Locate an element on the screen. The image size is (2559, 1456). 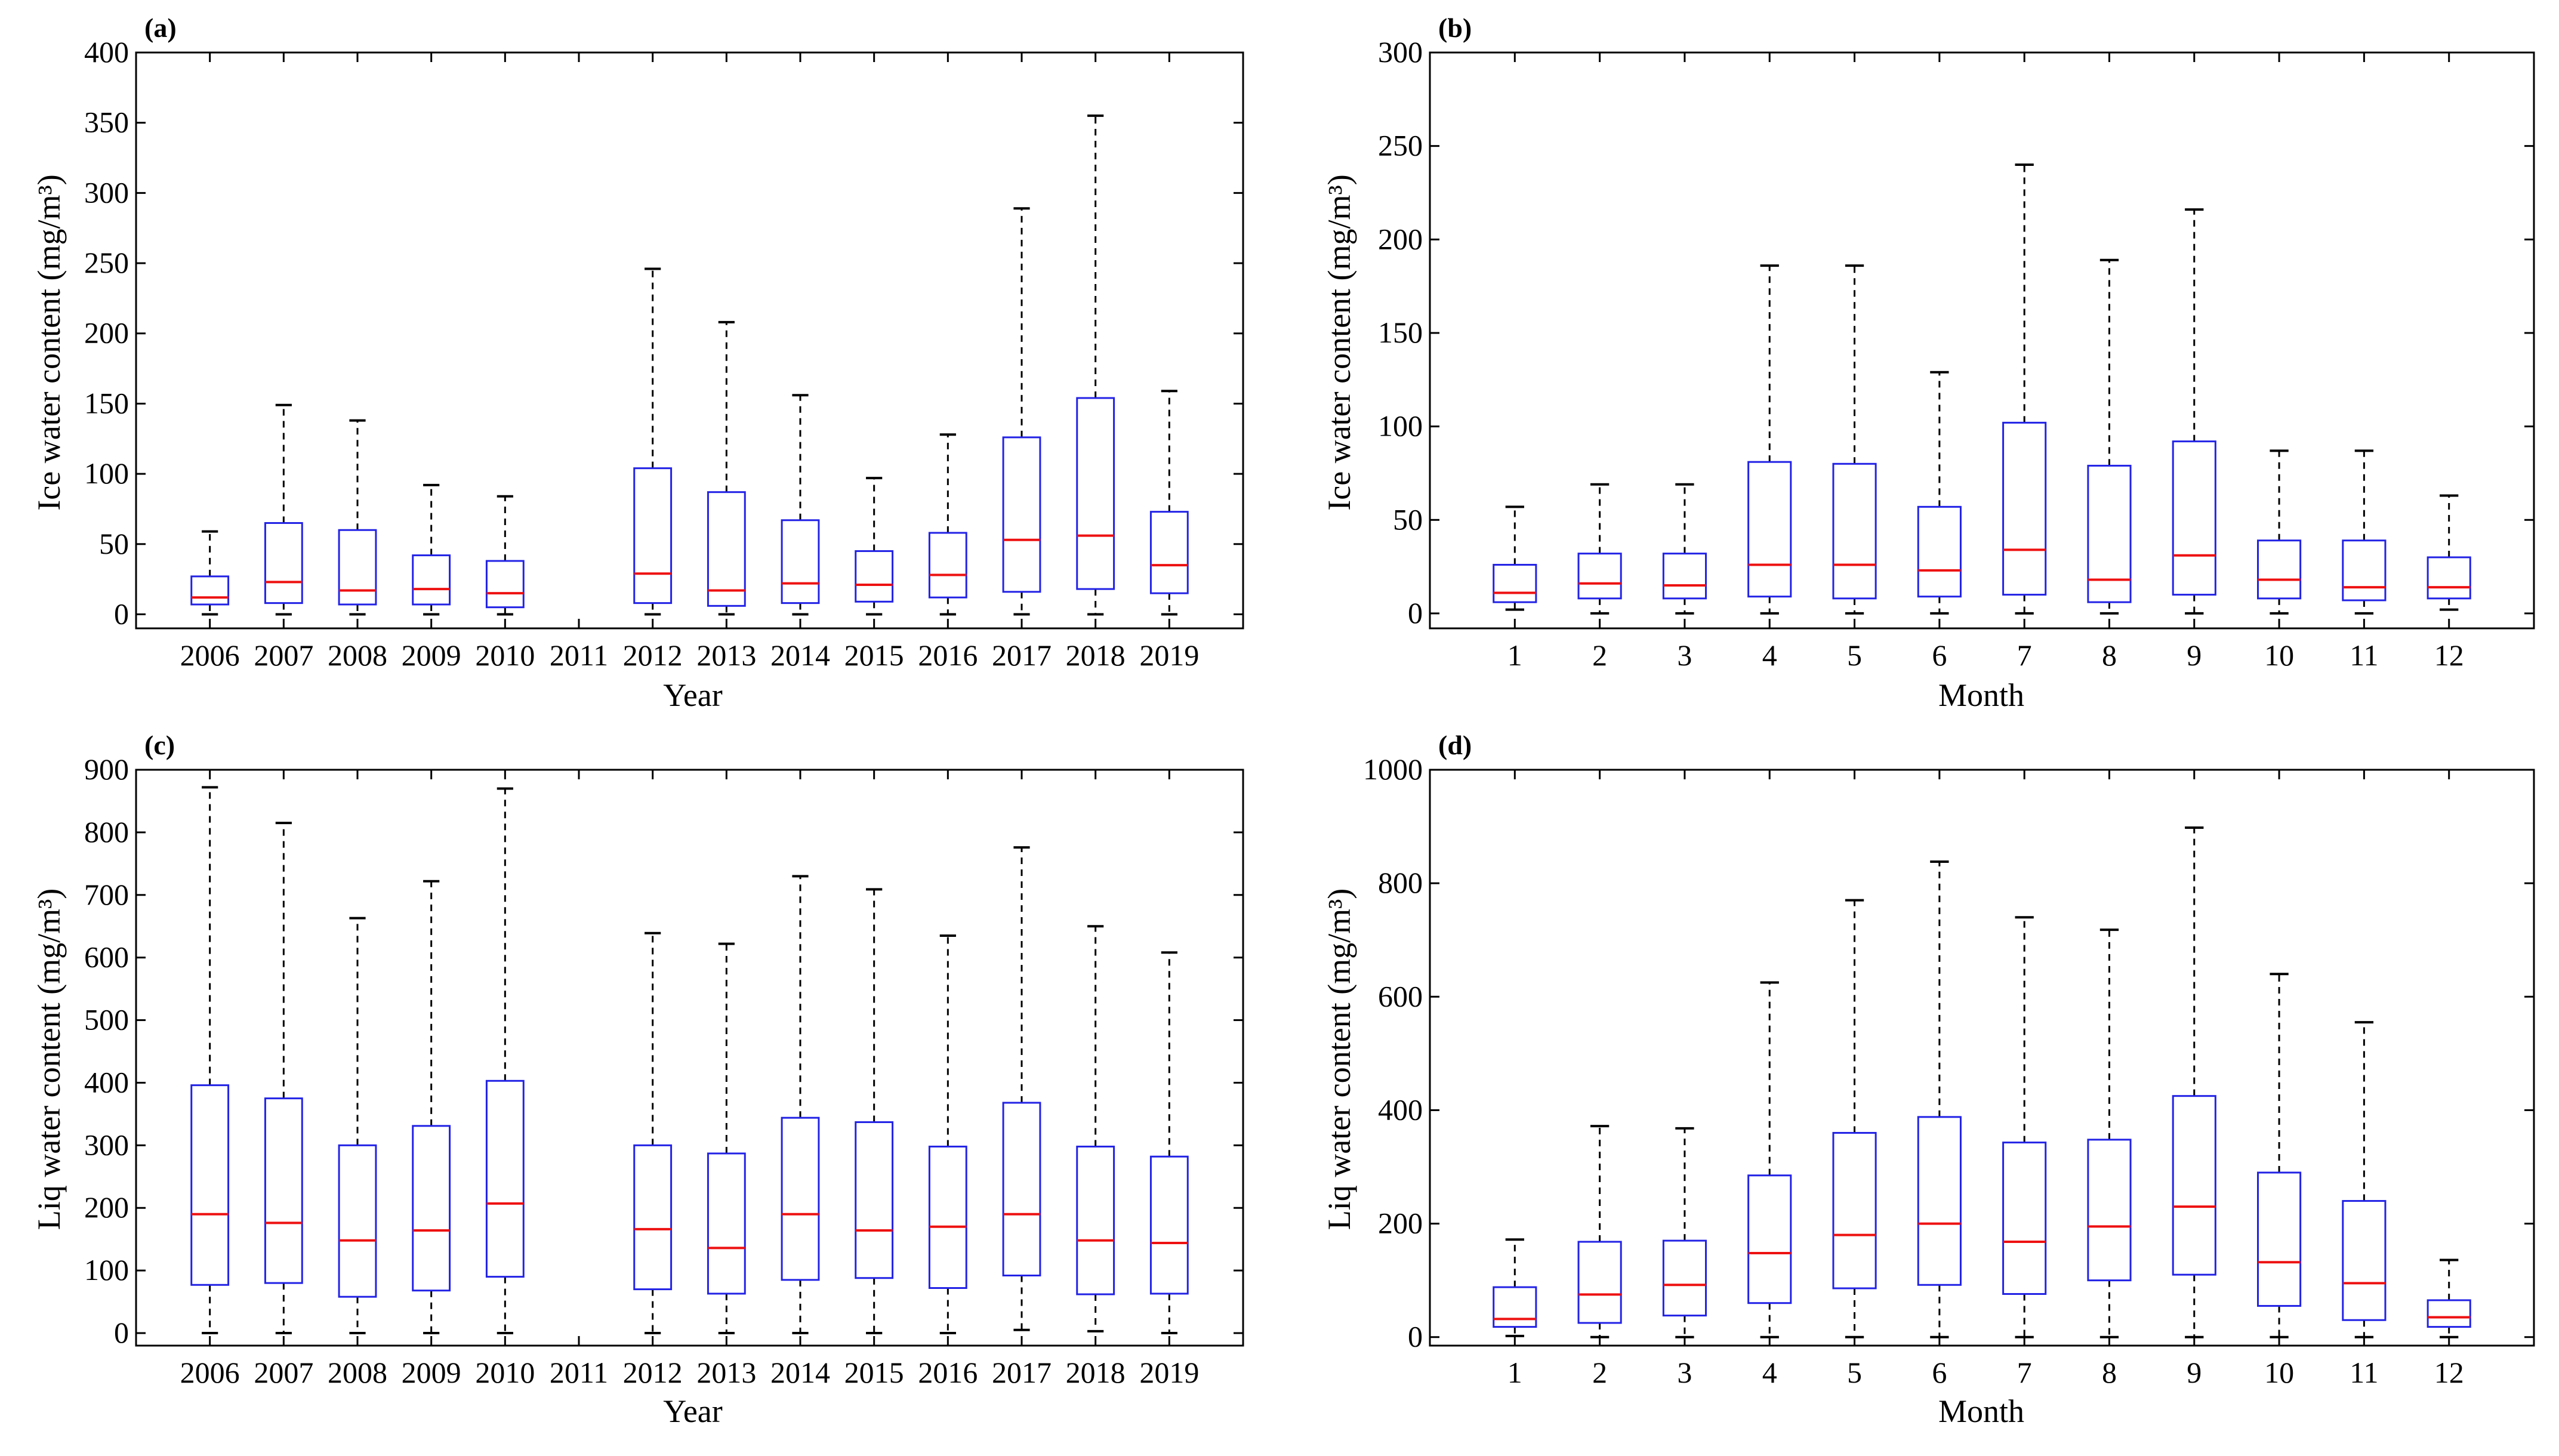
panel-b-ytick-label: 300 is located at coordinates (1400, 52).